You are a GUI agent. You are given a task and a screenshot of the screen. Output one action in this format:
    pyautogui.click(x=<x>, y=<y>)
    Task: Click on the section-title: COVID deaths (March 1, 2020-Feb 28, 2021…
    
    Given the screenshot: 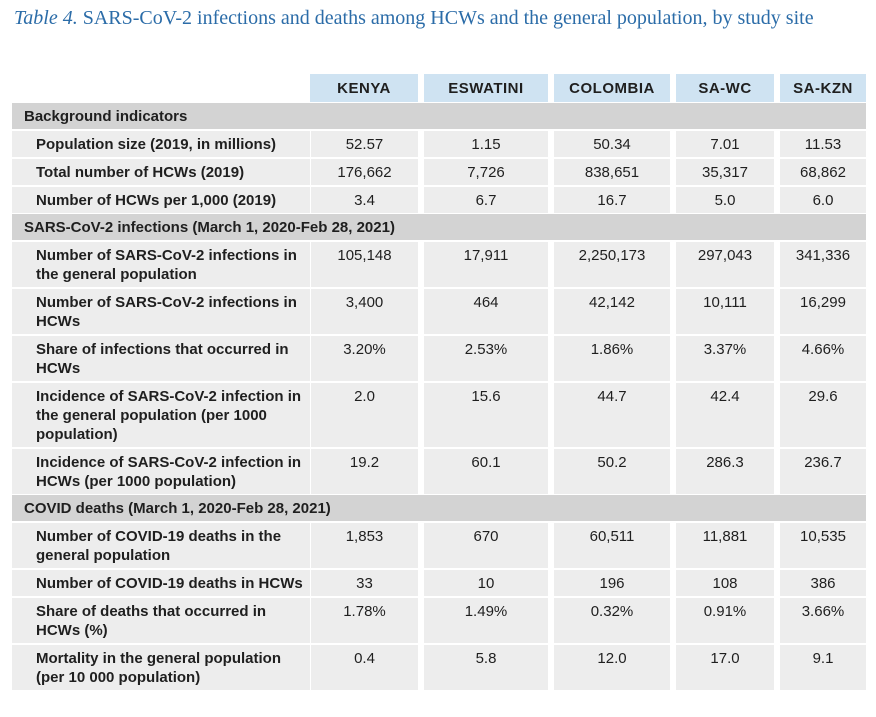 What is the action you would take?
    pyautogui.click(x=439, y=507)
    